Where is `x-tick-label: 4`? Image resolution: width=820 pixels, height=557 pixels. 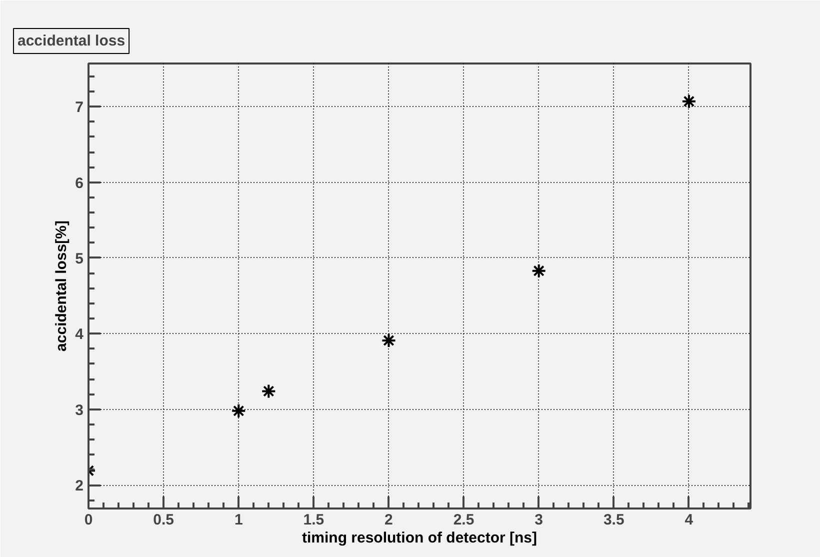
x-tick-label: 4 is located at coordinates (689, 520).